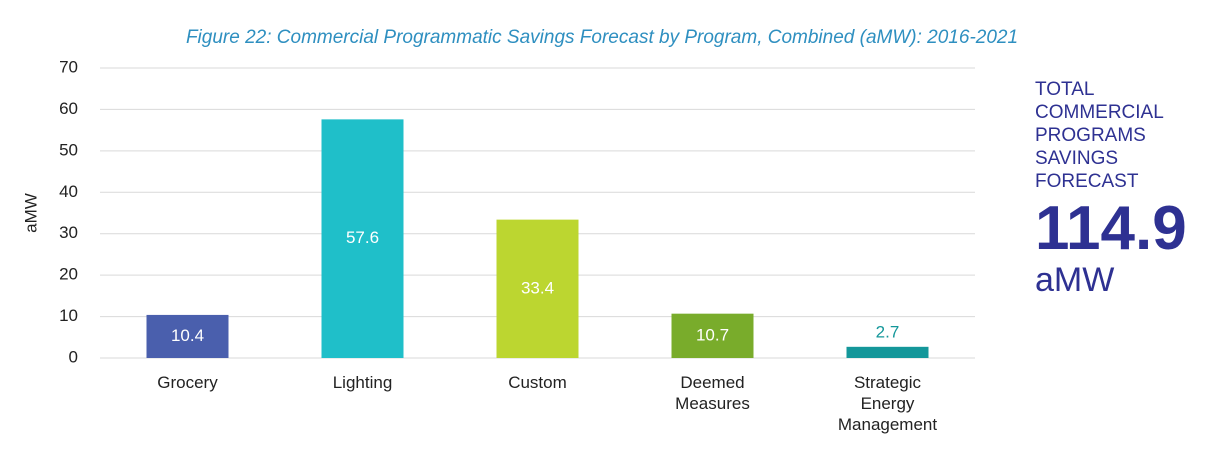  What do you see at coordinates (68, 108) in the screenshot?
I see `y-tick-label: 60` at bounding box center [68, 108].